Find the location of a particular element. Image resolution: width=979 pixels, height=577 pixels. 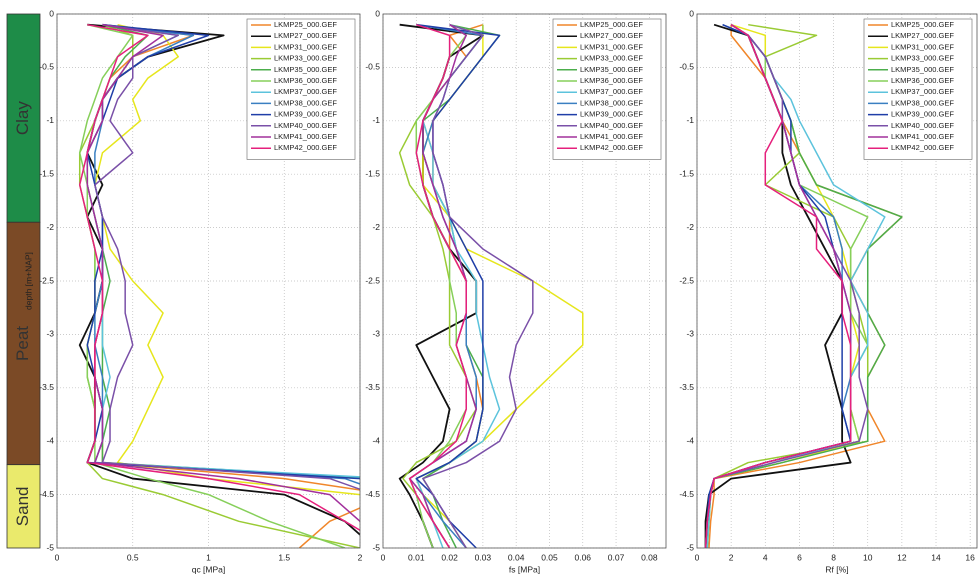

x-tick-label: 0.08 is located at coordinates (649, 557).